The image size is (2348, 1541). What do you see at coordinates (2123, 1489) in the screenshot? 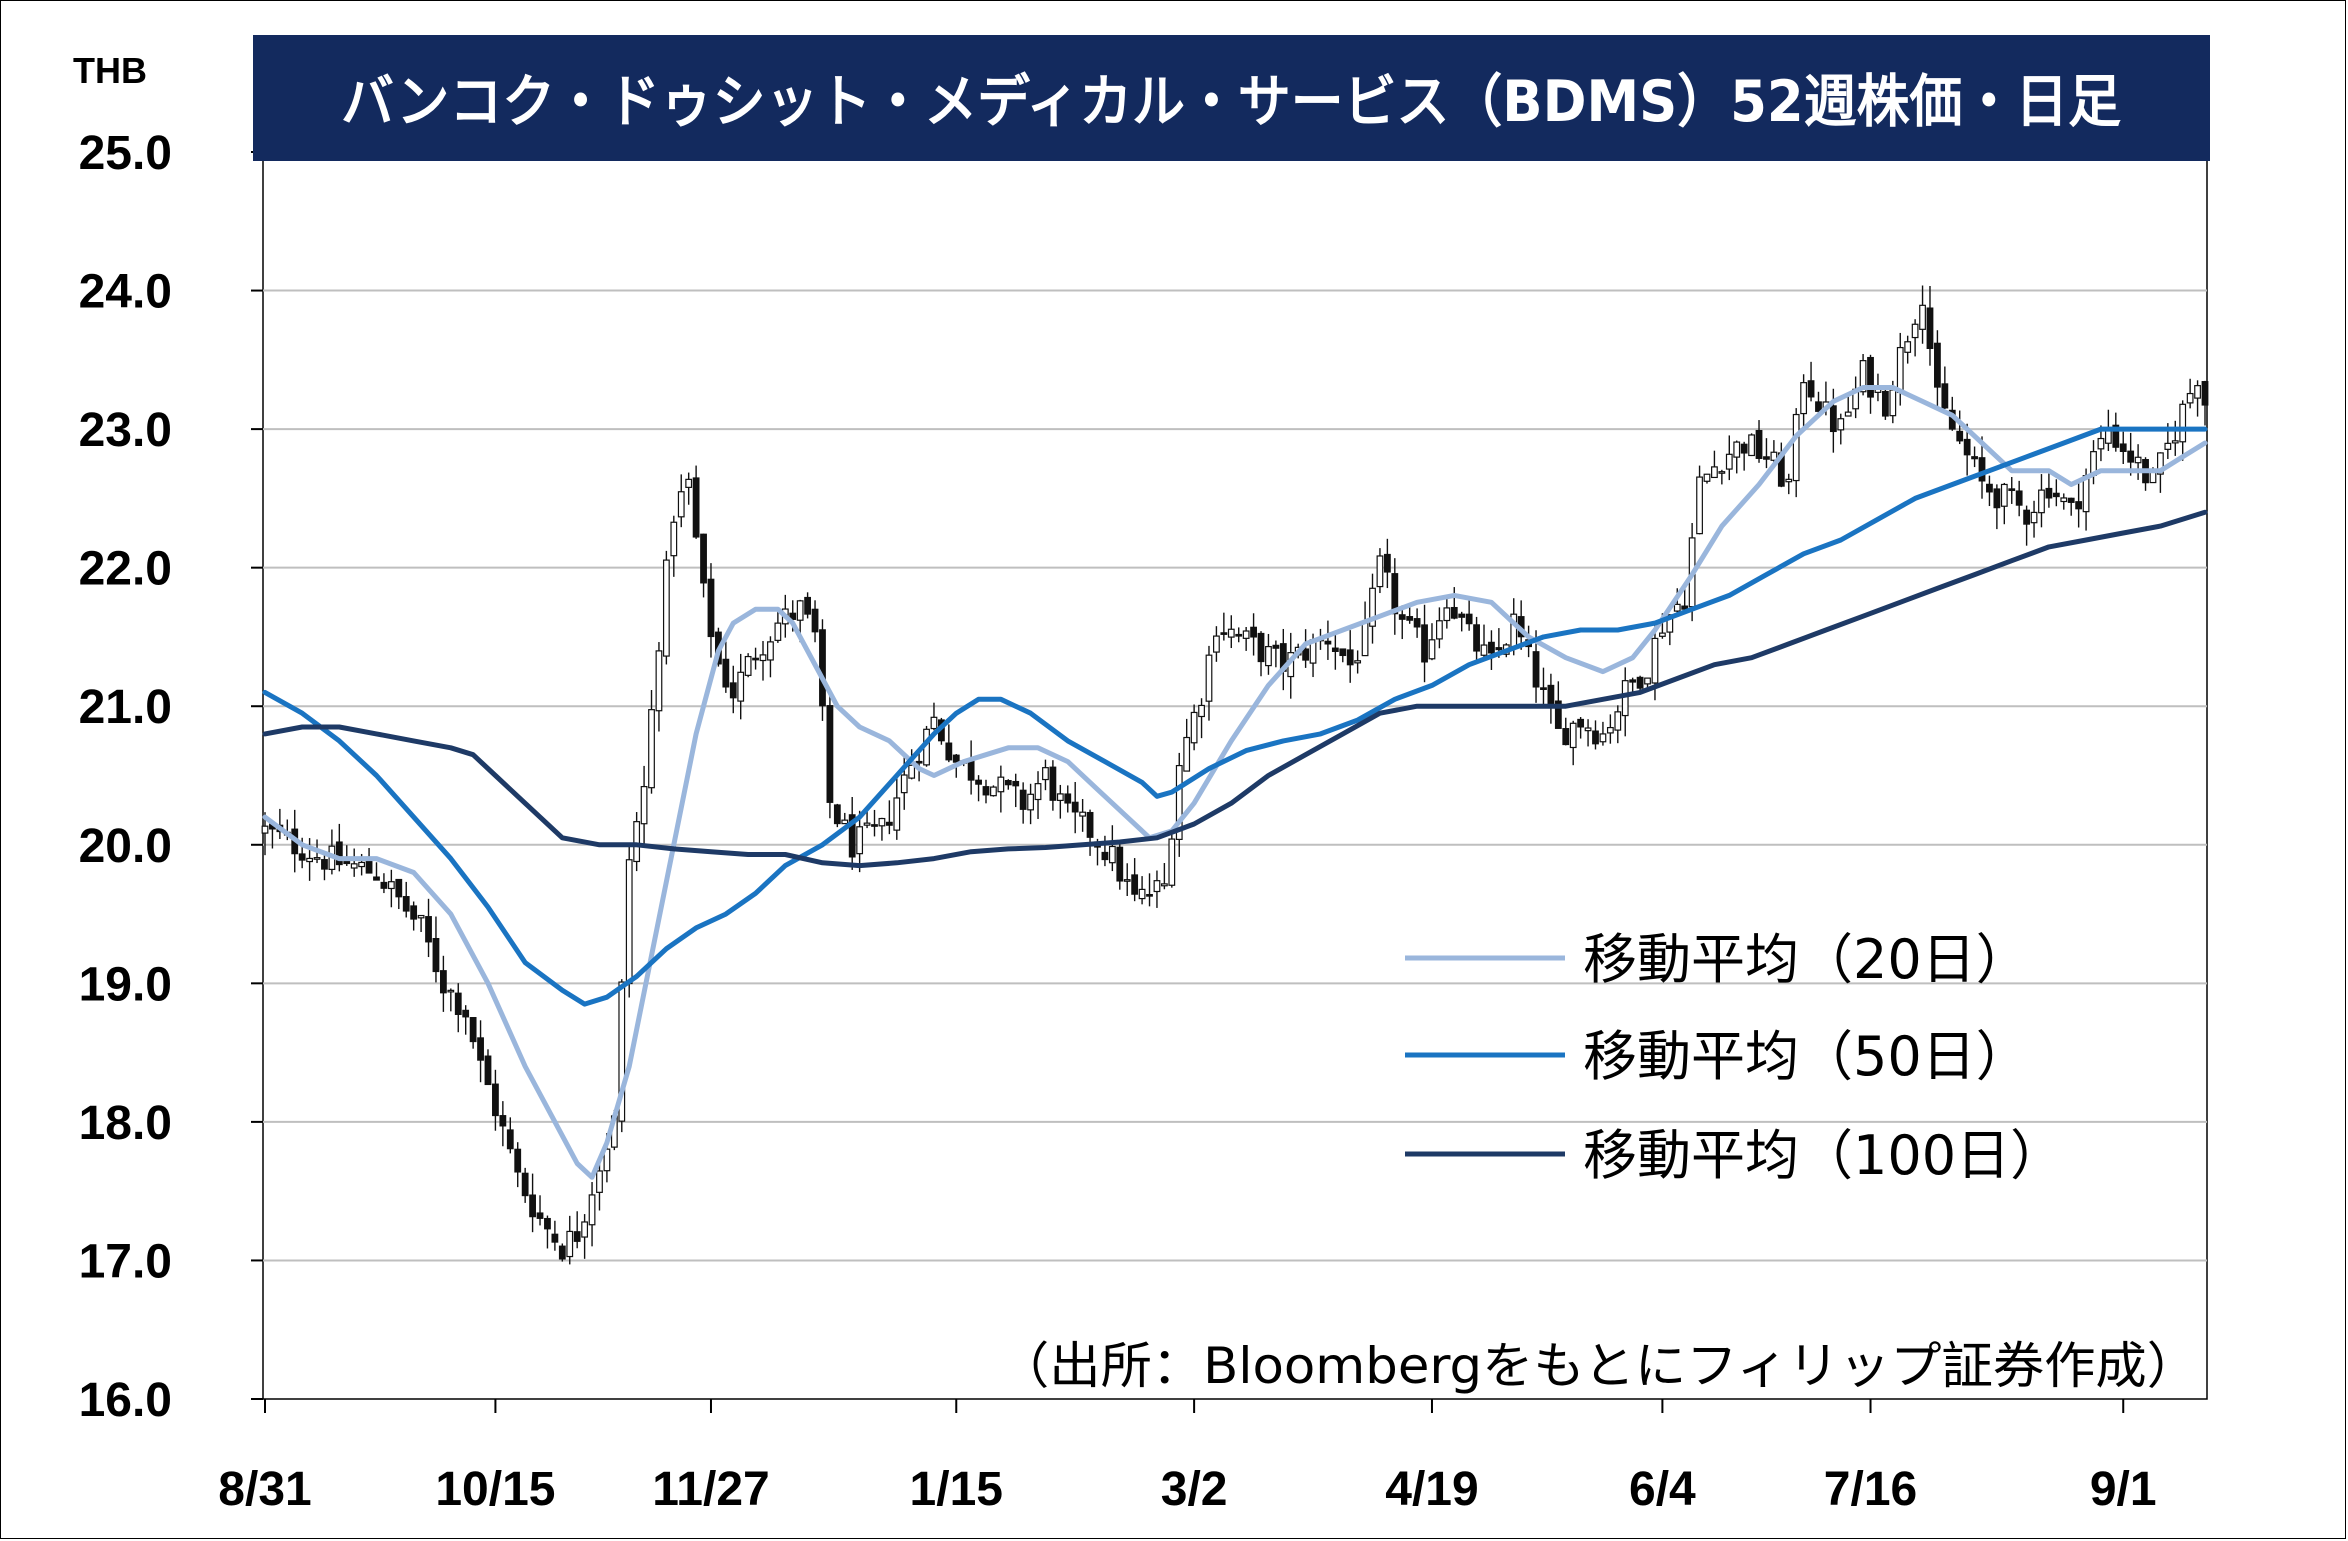
I see `x-tick-label: 9/1` at bounding box center [2123, 1489].